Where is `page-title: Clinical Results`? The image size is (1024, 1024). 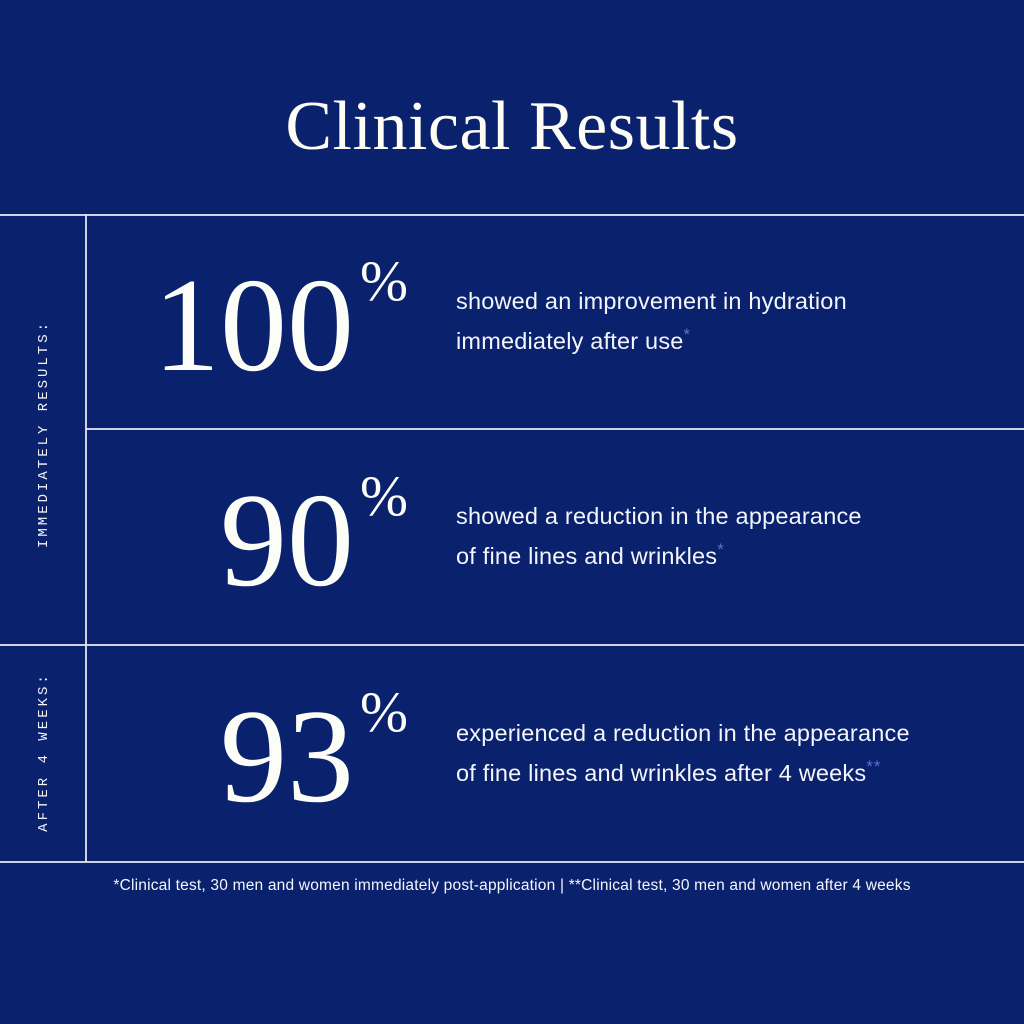
page-title: Clinical Results is located at coordinates (512, 126).